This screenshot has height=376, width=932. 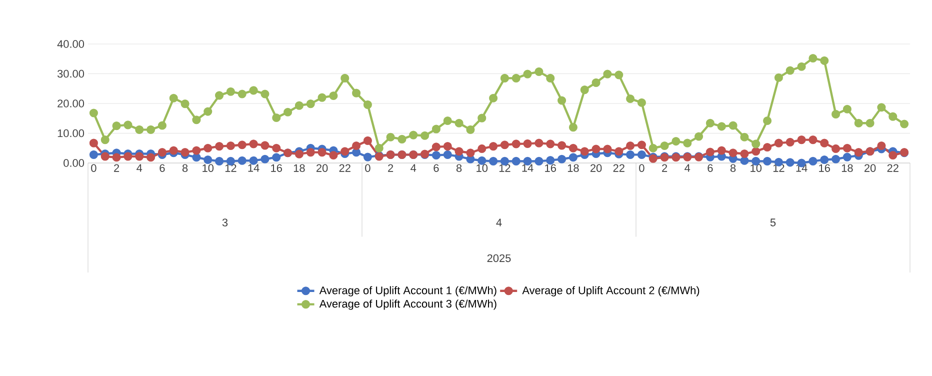 I want to click on text: 5, so click(x=773, y=222).